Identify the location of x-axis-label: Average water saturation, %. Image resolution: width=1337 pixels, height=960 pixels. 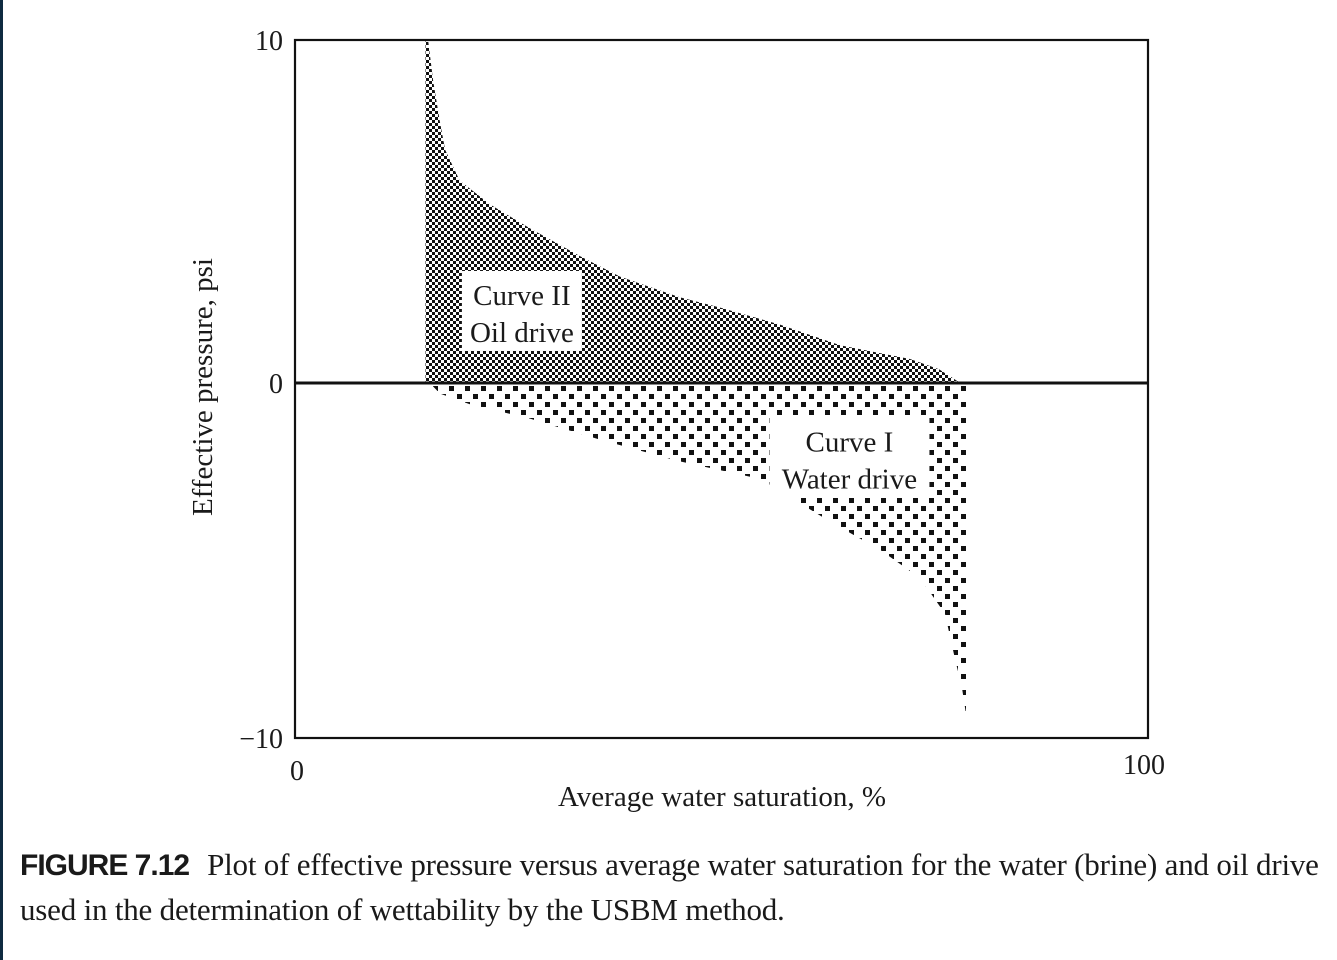
(722, 797).